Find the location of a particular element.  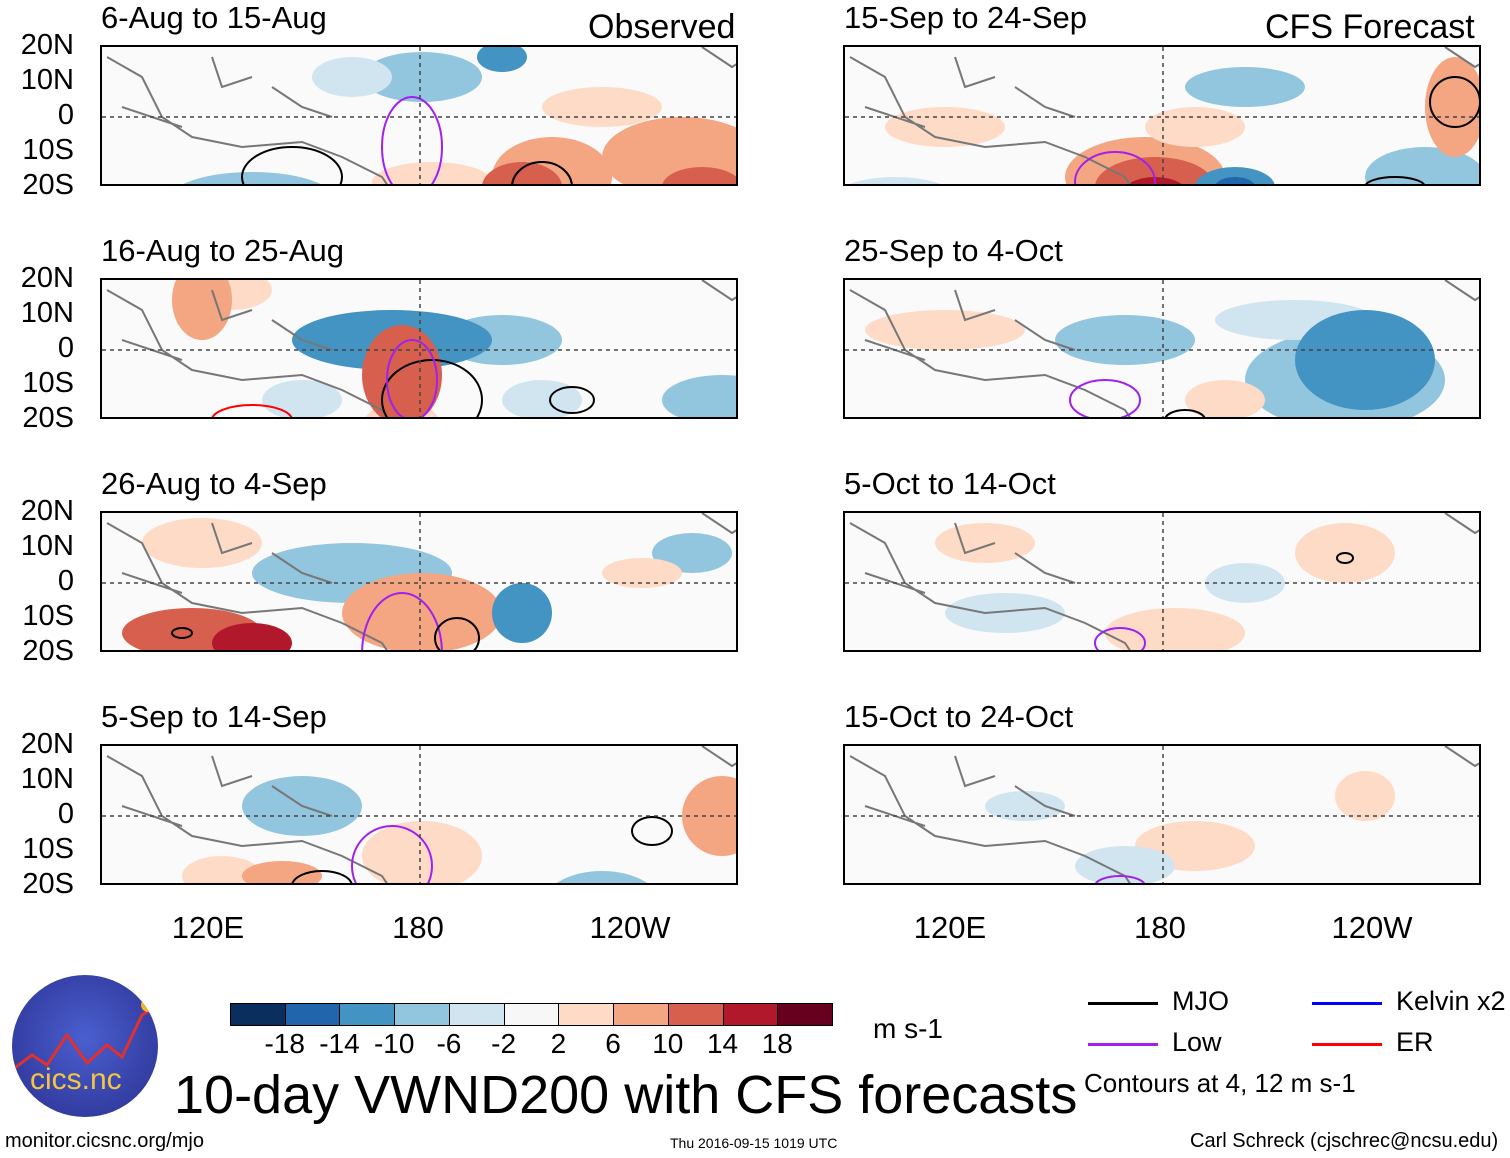

colorbar-label: -18 is located at coordinates (284, 1043).